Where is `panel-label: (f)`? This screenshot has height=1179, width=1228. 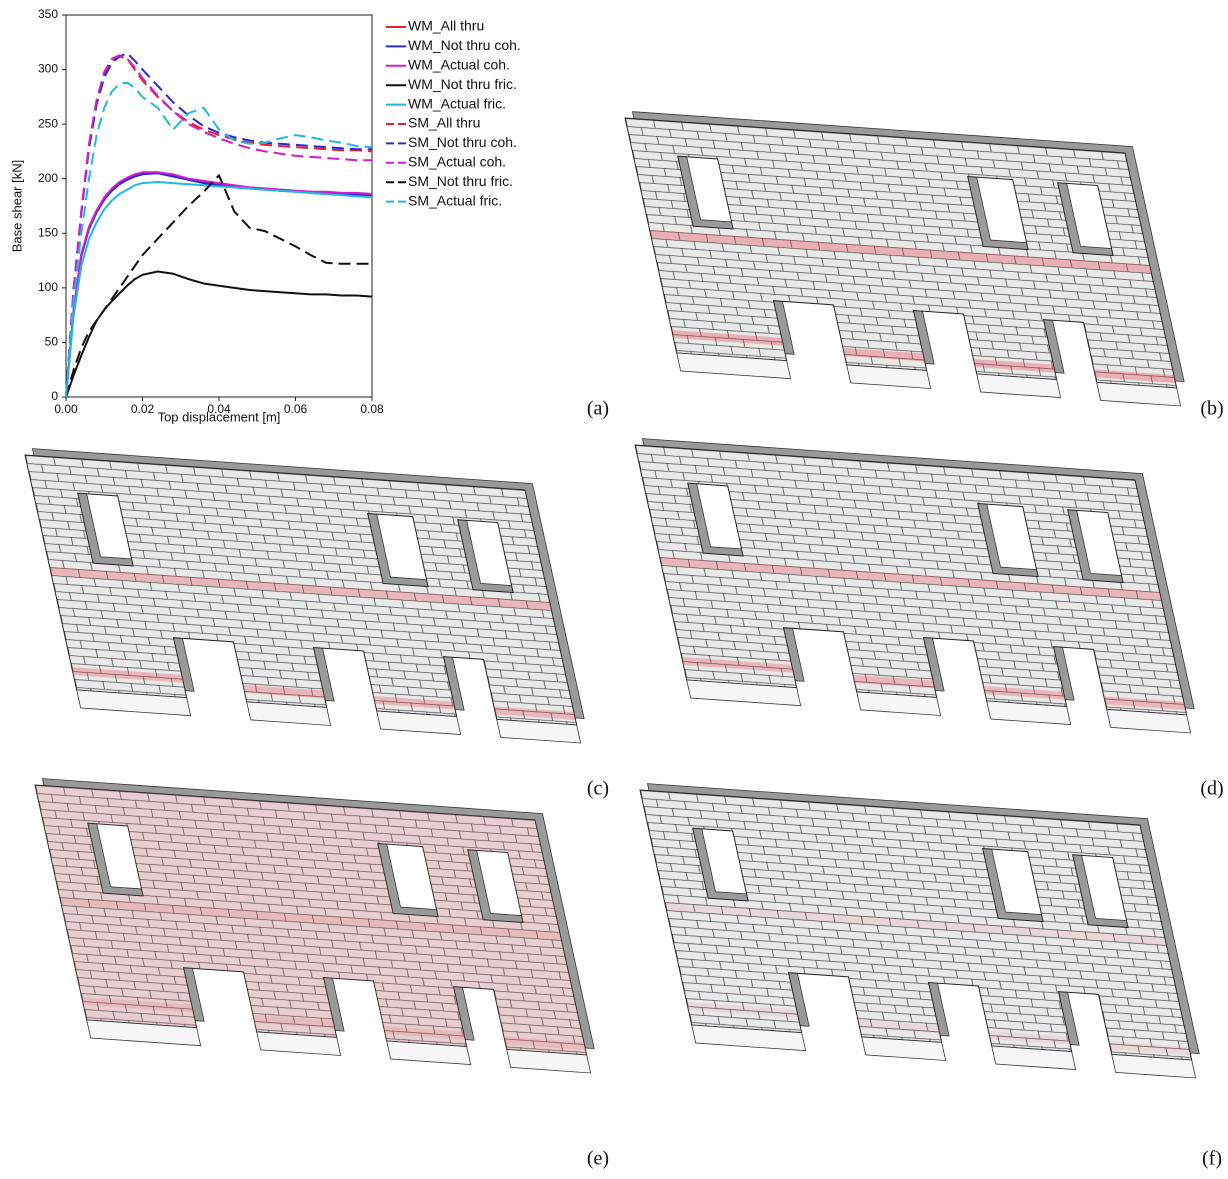
panel-label: (f) is located at coordinates (1212, 1159).